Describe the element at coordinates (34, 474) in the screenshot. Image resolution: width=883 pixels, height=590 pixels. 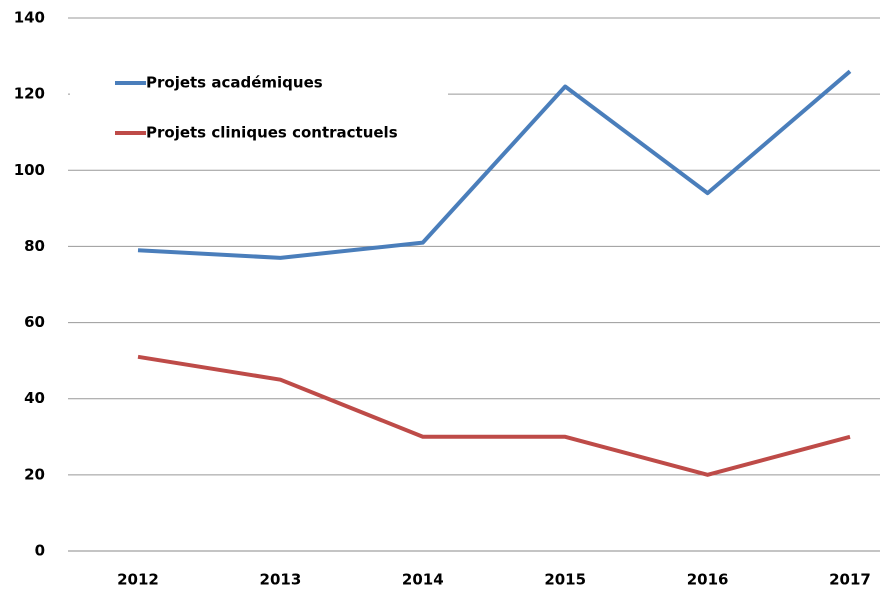
I see `y-tick-label: 20` at that location.